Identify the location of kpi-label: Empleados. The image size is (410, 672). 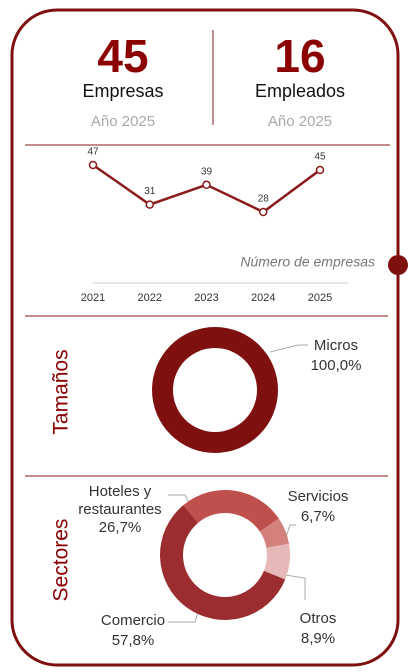
(300, 91).